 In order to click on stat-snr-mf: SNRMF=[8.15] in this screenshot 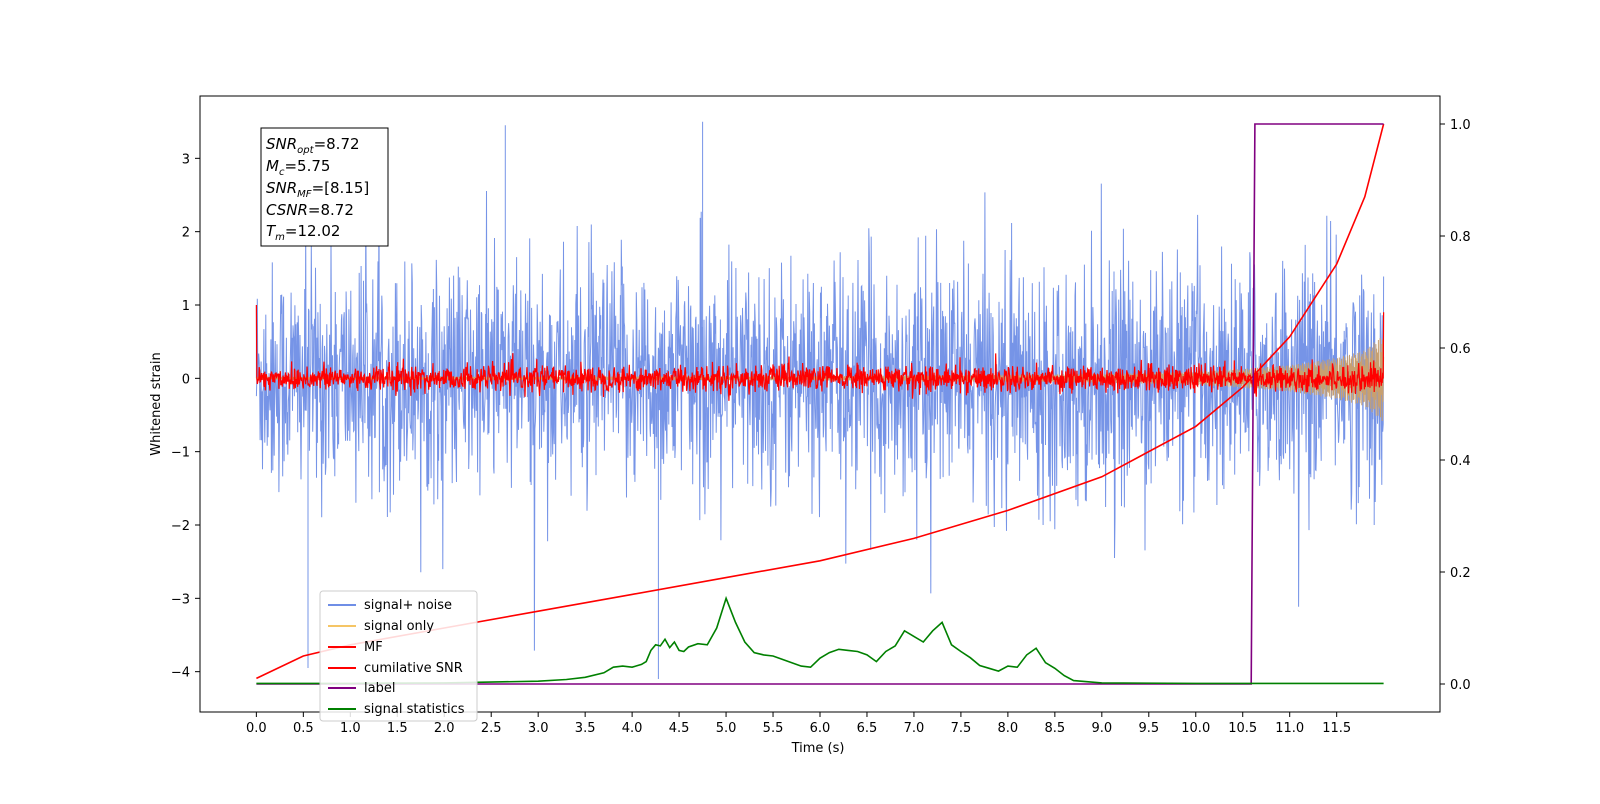, I will do `click(317, 189)`.